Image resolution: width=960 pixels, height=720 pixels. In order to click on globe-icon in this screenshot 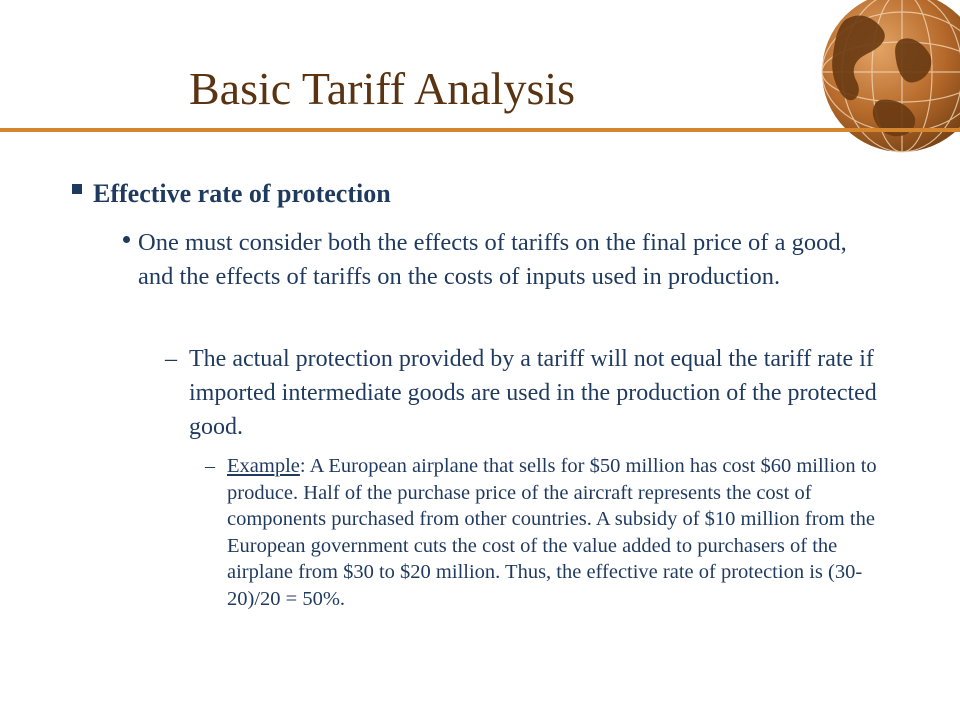, I will do `click(890, 76)`.